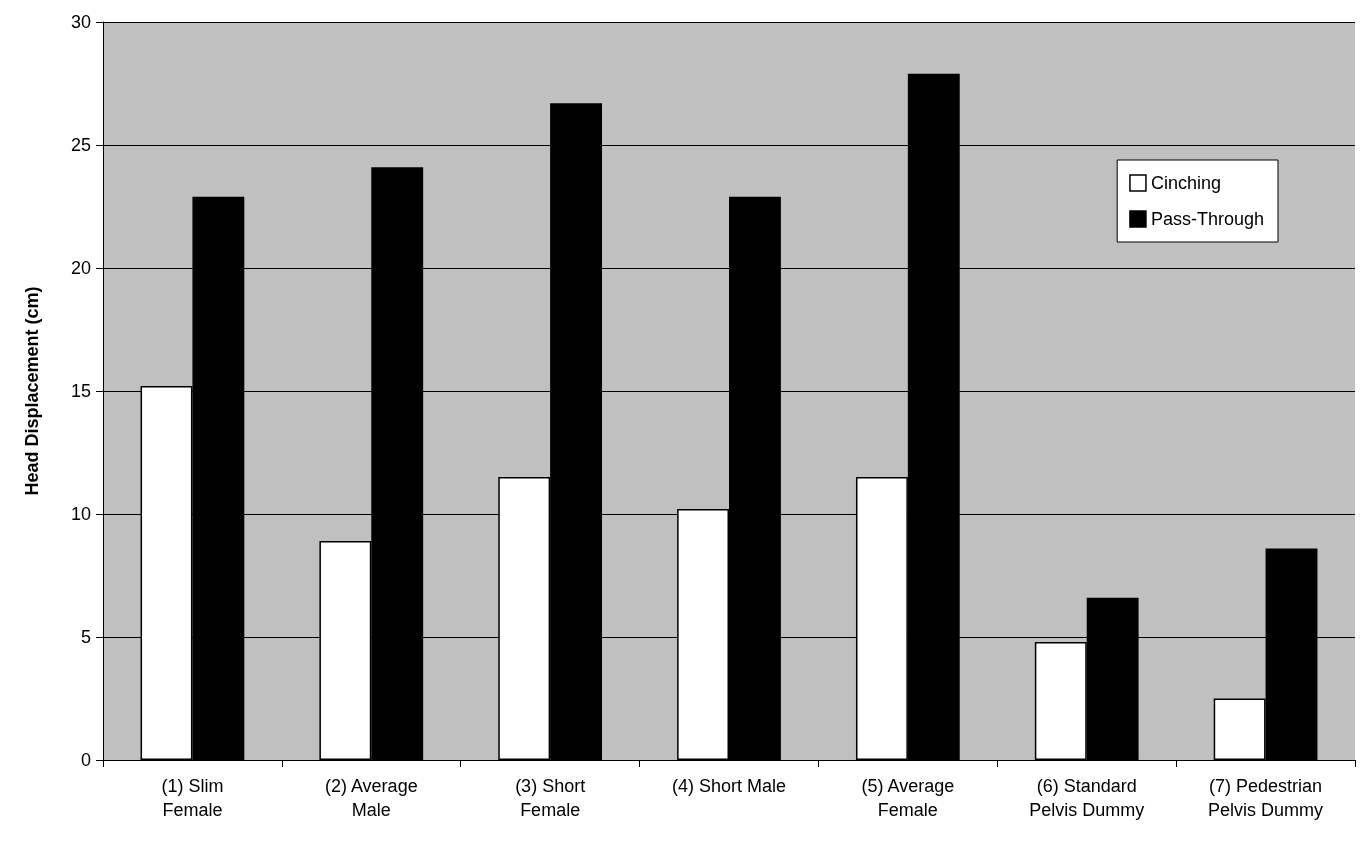 The image size is (1363, 846). Describe the element at coordinates (80, 514) in the screenshot. I see `y-tick-label: 10` at that location.